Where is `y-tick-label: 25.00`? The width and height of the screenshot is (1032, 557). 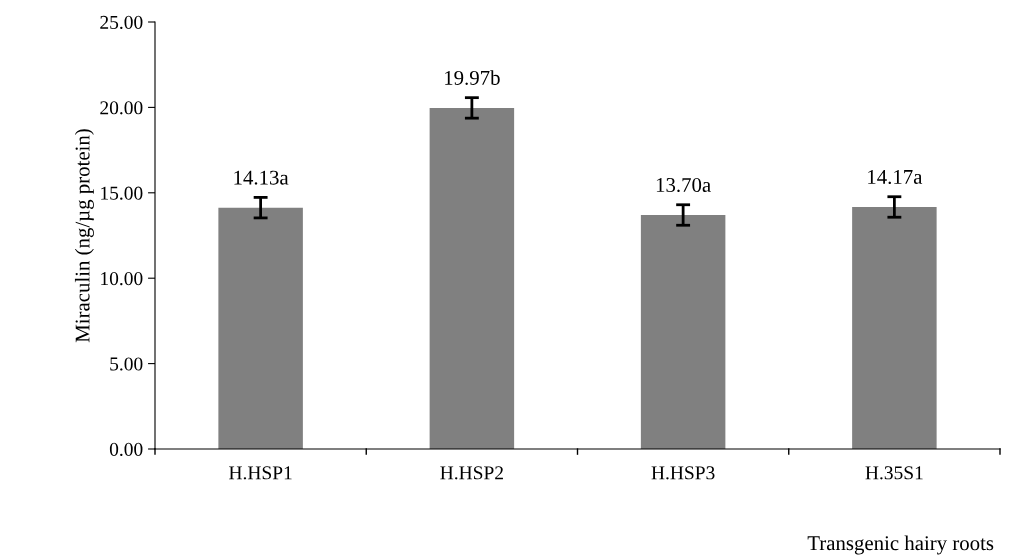
y-tick-label: 25.00 is located at coordinates (121, 22).